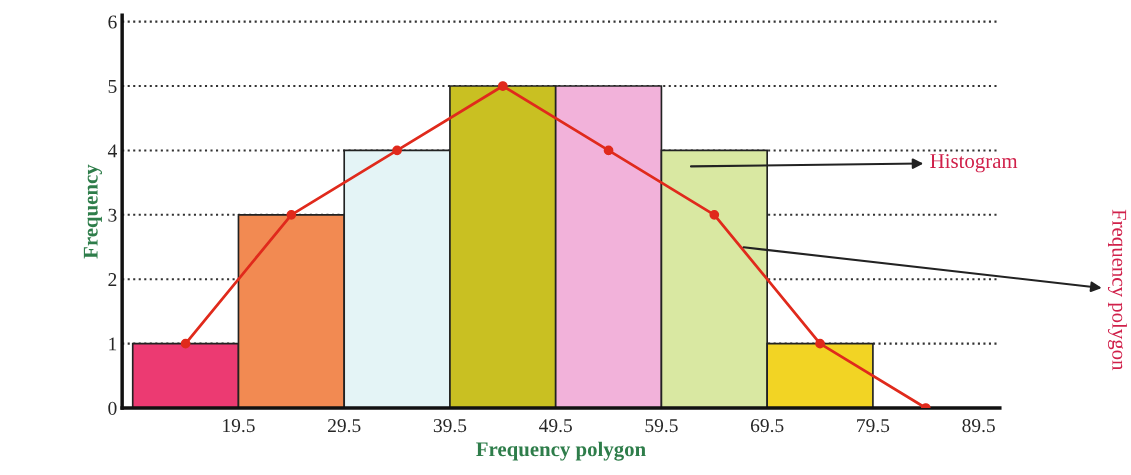  I want to click on x-tick-label: 69.5, so click(767, 426).